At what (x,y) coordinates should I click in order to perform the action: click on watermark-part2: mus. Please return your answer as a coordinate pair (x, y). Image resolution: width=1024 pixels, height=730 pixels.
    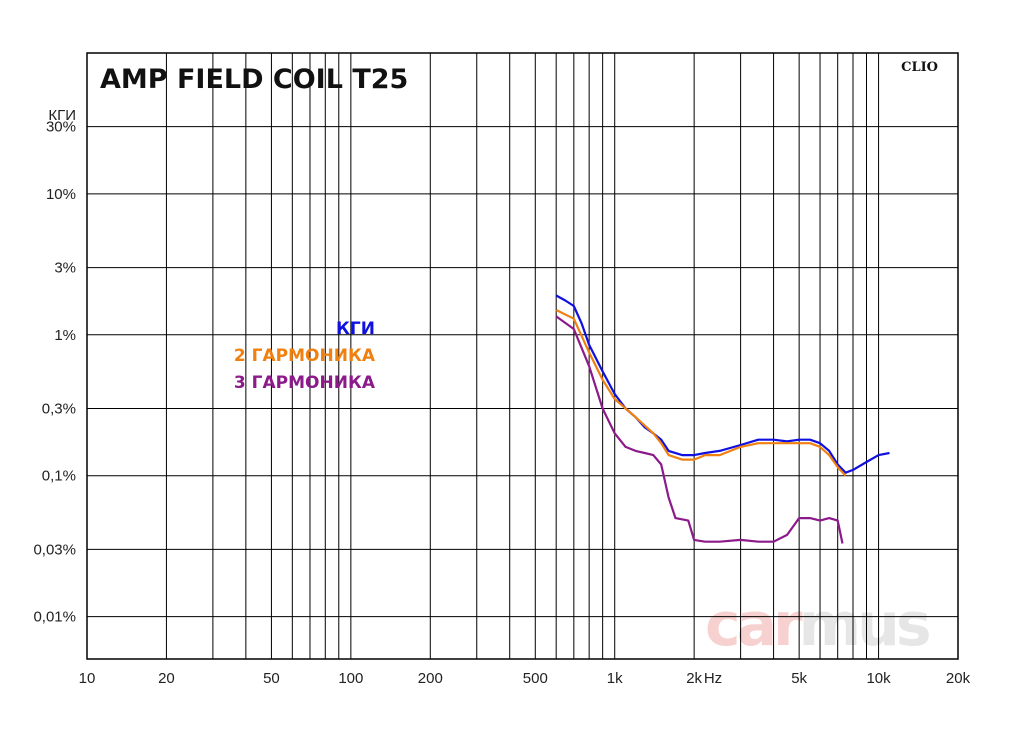
    Looking at the image, I should click on (864, 625).